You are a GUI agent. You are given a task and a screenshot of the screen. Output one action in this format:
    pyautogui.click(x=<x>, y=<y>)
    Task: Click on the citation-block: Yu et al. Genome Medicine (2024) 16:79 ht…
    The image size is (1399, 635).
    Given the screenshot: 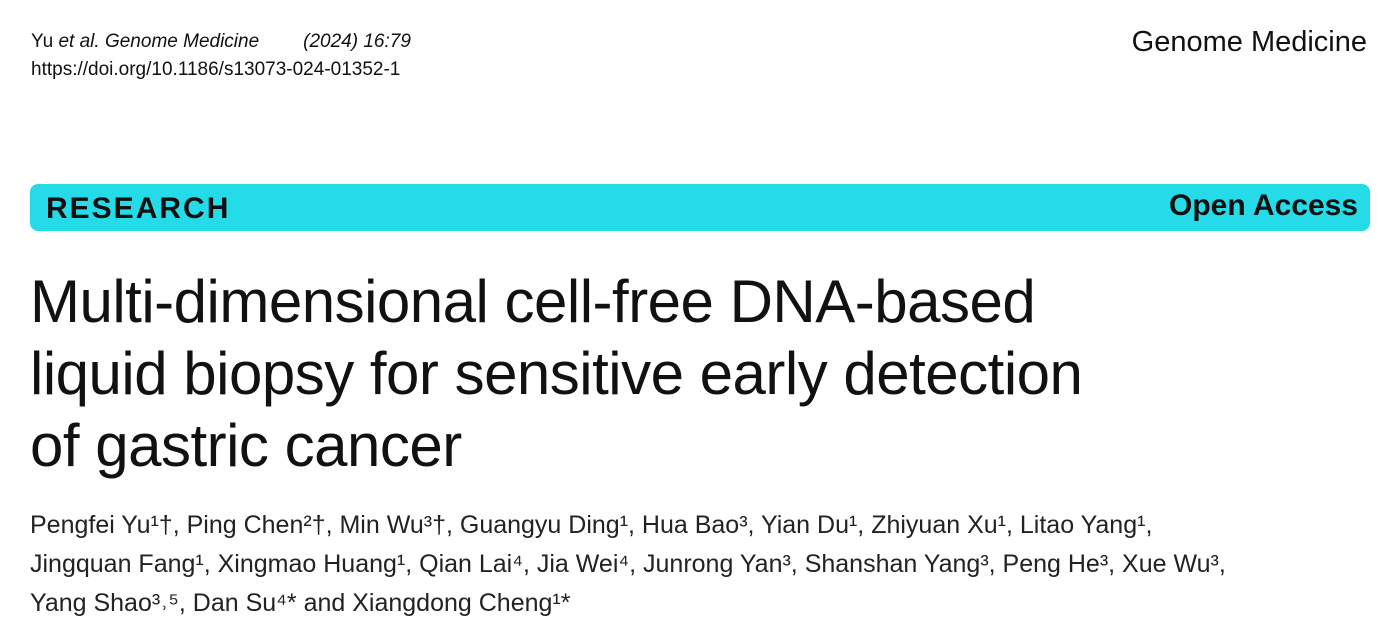 What is the action you would take?
    pyautogui.click(x=221, y=56)
    